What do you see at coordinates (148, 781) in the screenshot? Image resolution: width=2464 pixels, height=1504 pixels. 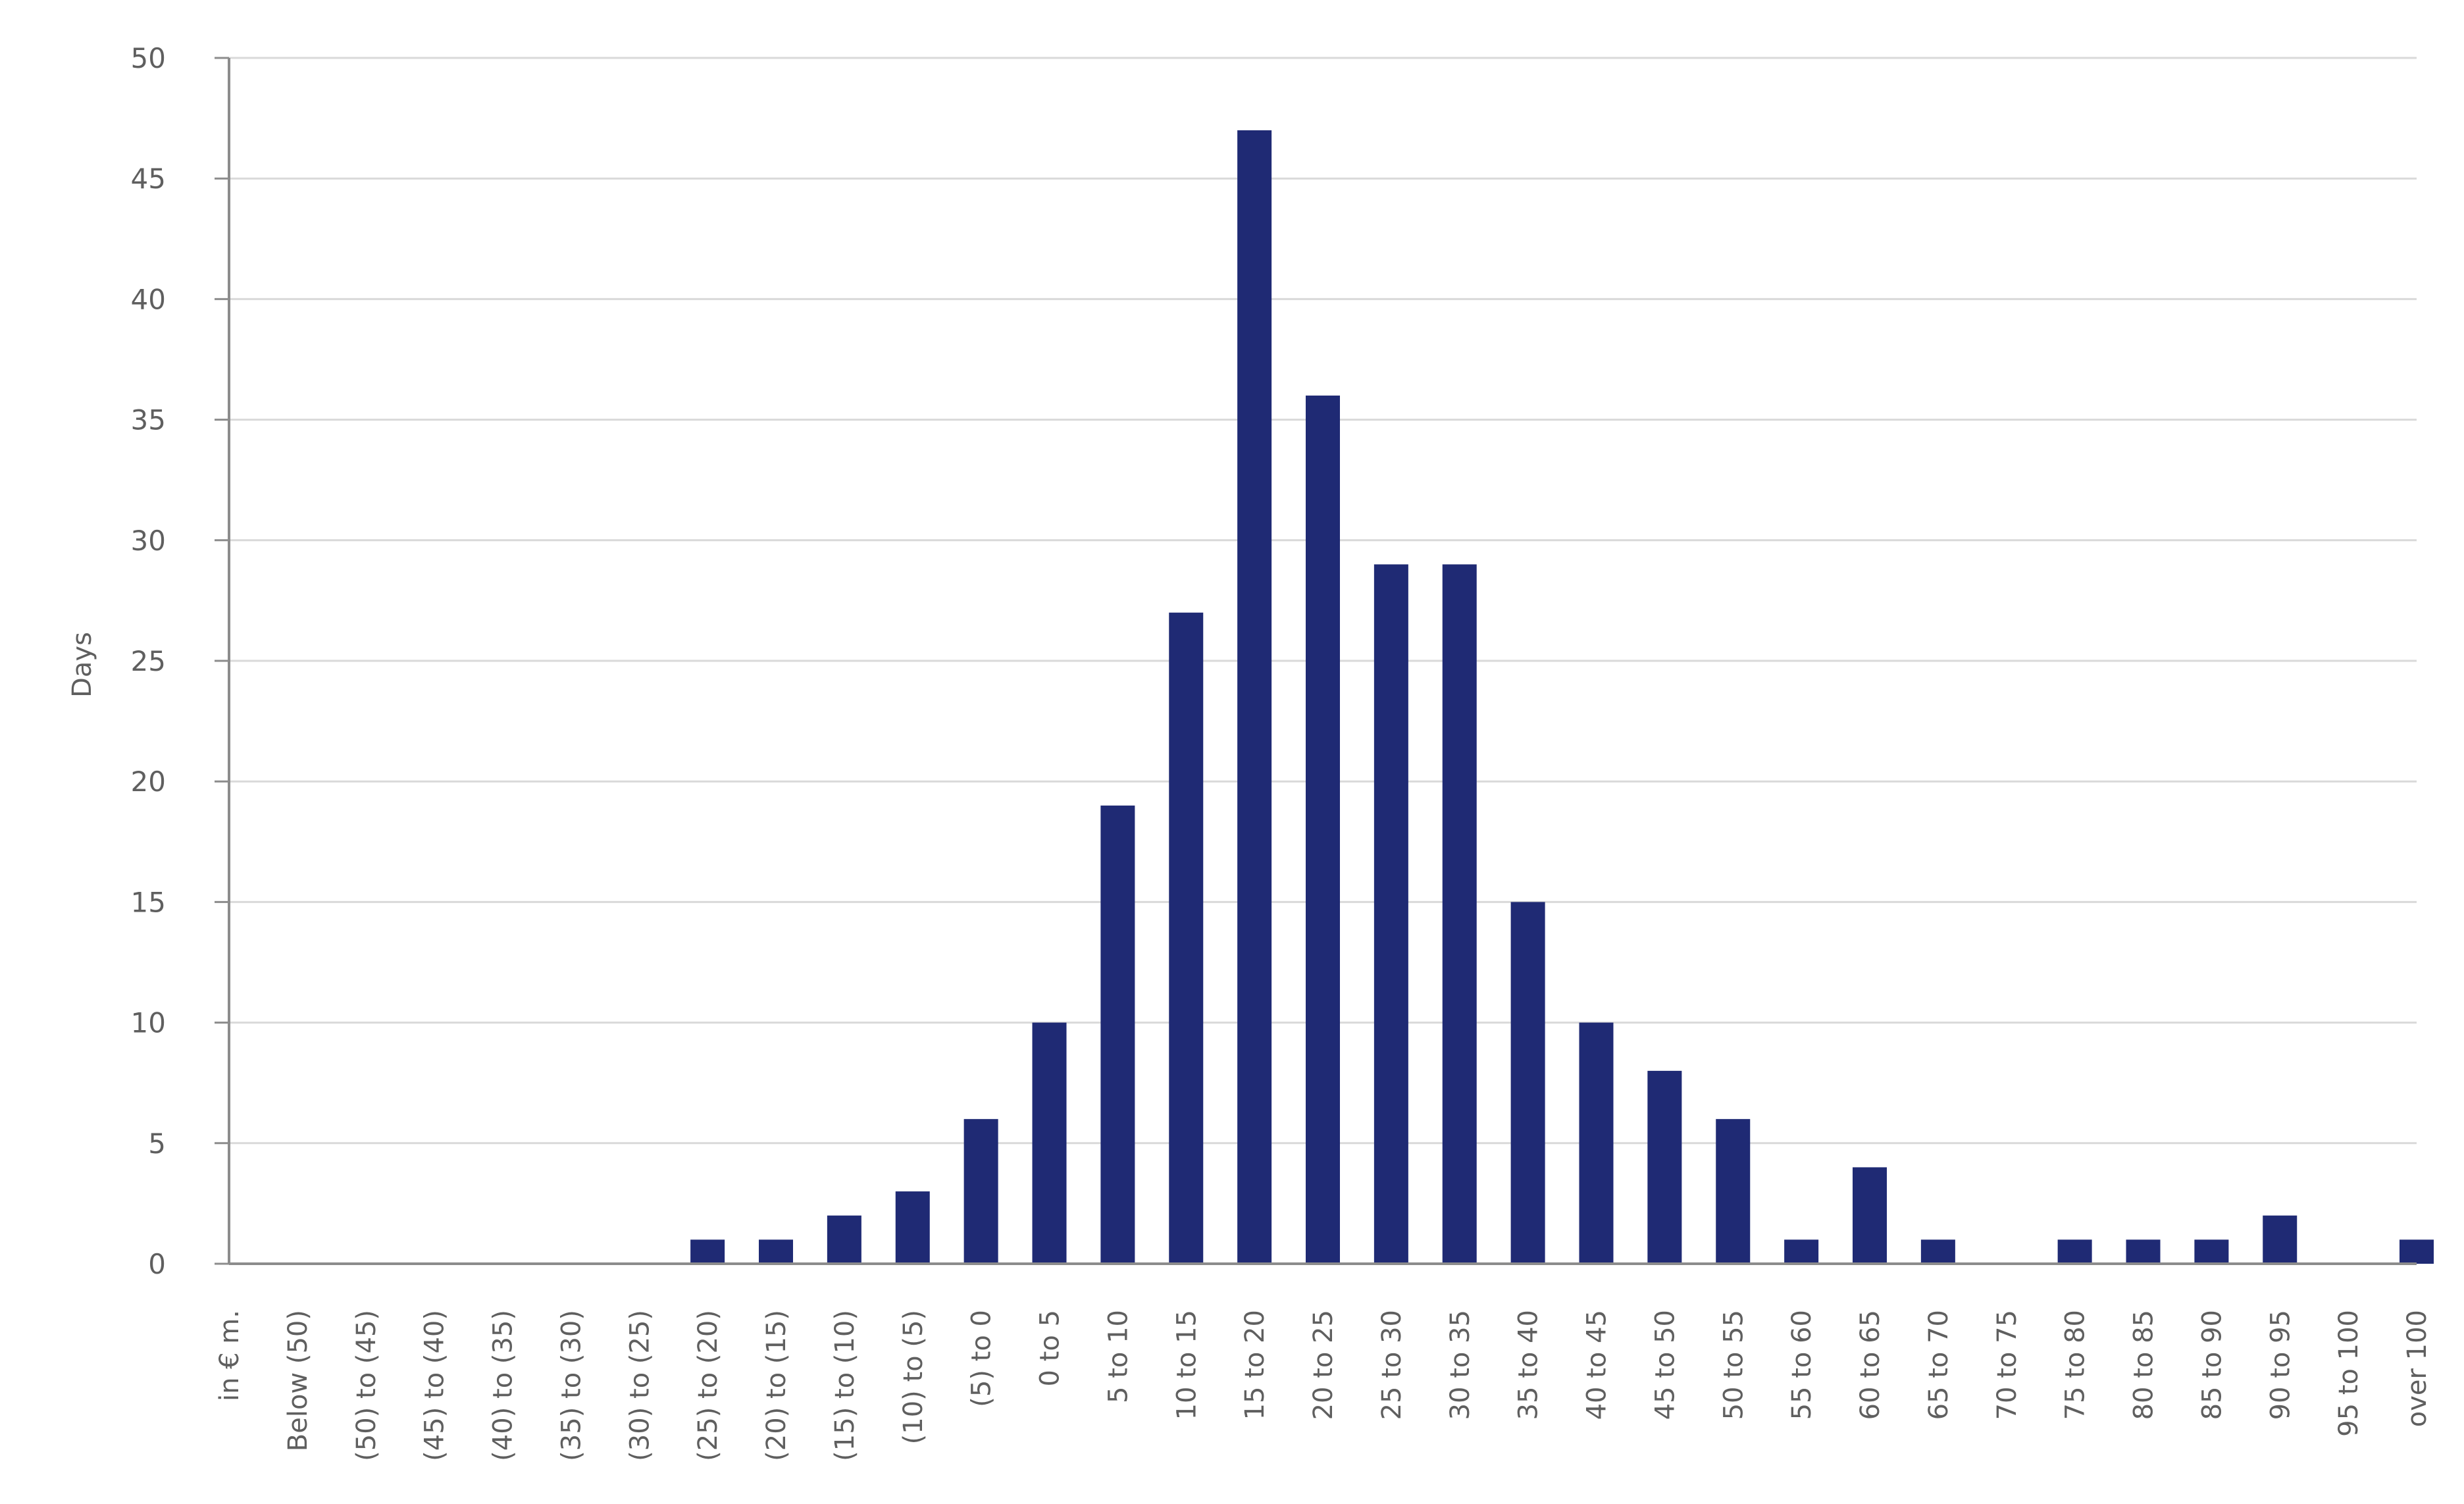 I see `y-tick-label: 20` at bounding box center [148, 781].